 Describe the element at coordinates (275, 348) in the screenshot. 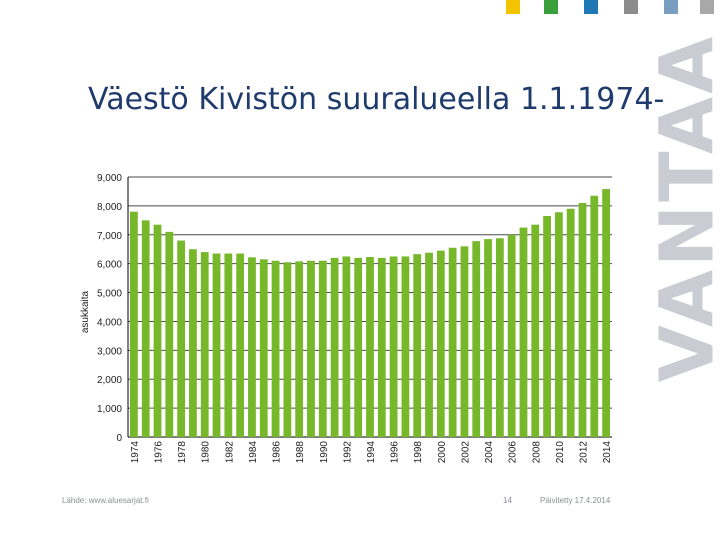

I see `bar-1986` at that location.